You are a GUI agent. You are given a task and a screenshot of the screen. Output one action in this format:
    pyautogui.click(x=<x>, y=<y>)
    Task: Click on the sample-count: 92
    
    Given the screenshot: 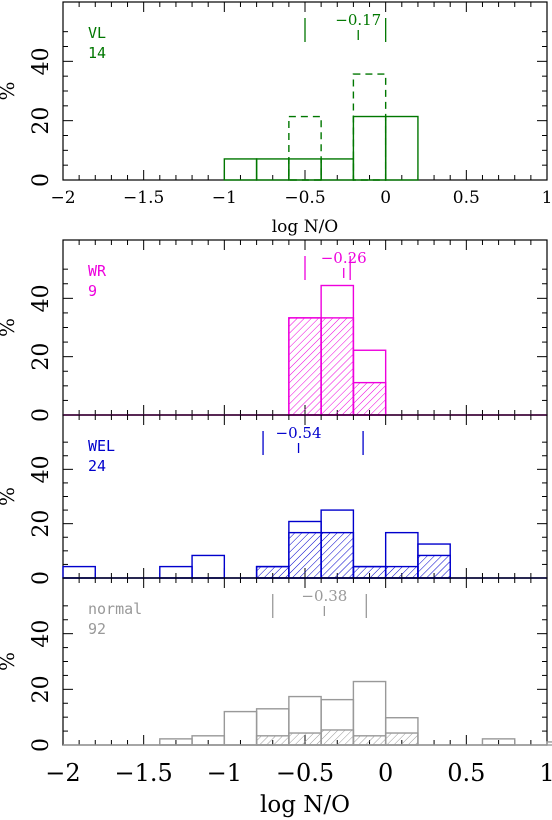 What is the action you would take?
    pyautogui.click(x=97, y=629)
    